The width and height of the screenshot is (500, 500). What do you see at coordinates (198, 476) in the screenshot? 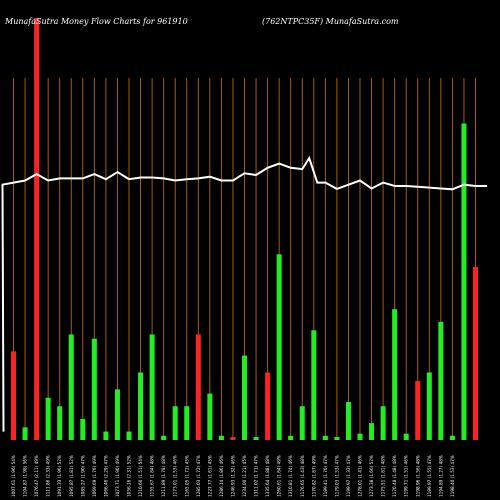
I see `x-tick-label: 1285.03 (1.72) 47%` at bounding box center [198, 476].